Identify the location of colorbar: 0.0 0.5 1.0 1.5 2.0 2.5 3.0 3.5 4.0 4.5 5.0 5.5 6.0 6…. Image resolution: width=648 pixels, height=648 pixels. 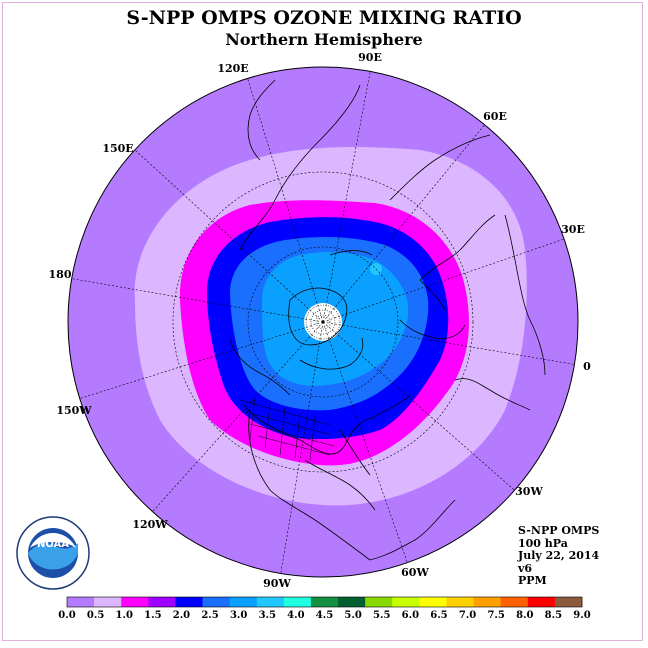
(324, 608).